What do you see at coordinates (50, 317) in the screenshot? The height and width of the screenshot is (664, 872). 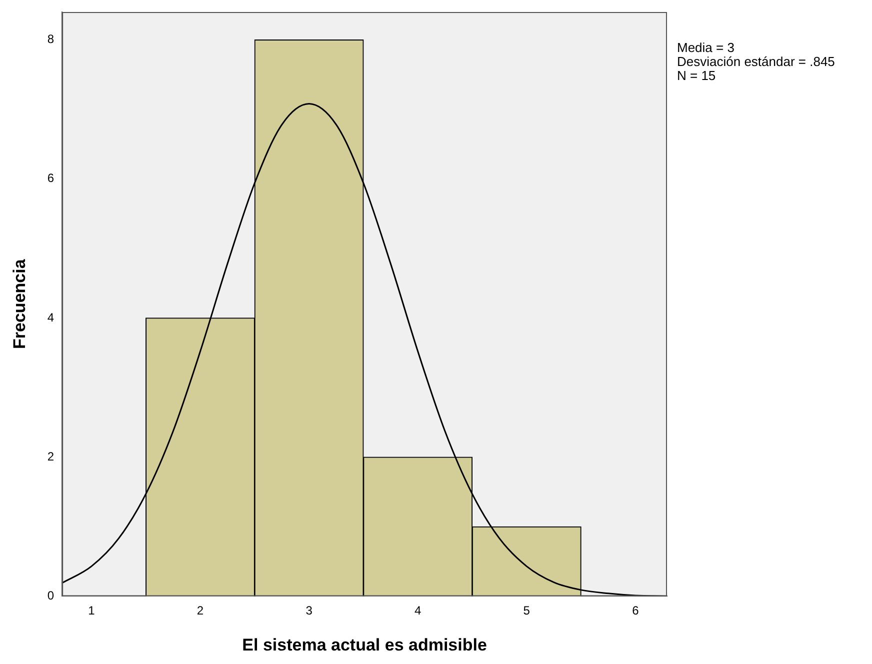 I see `y-tick-label: 4` at bounding box center [50, 317].